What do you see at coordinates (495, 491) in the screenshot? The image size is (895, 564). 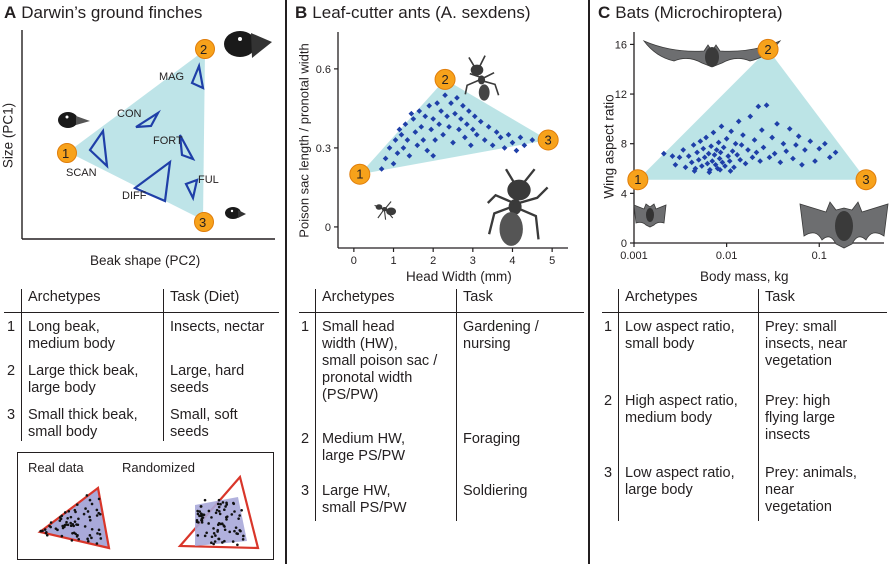 I see `table-b-row3-task-1: Soldiering` at bounding box center [495, 491].